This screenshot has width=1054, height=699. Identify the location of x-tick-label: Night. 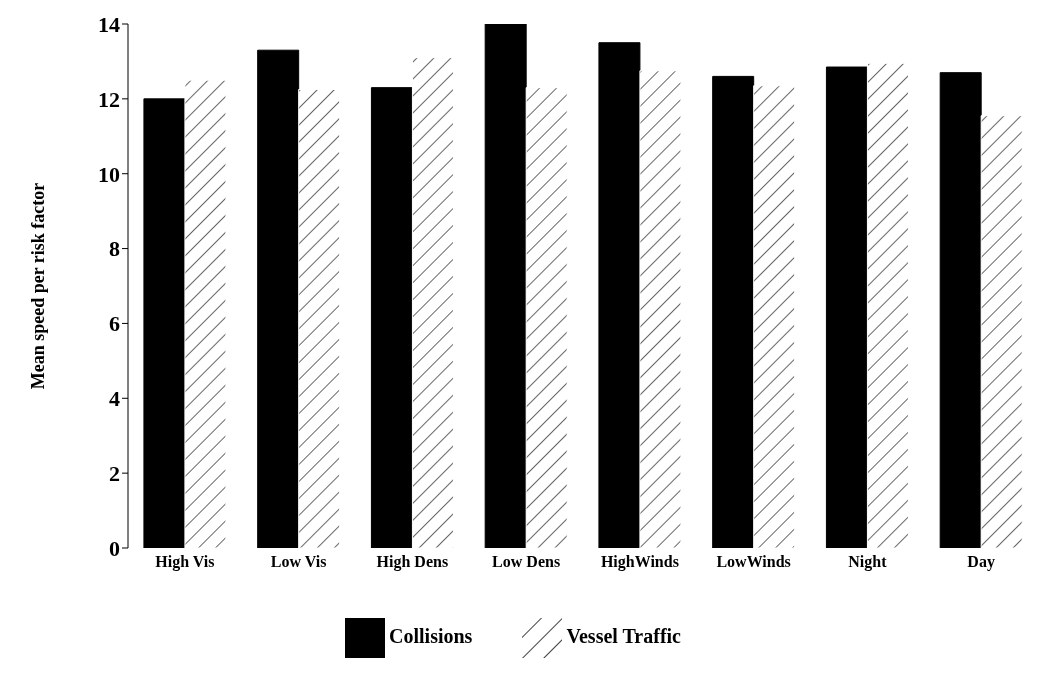
(868, 562).